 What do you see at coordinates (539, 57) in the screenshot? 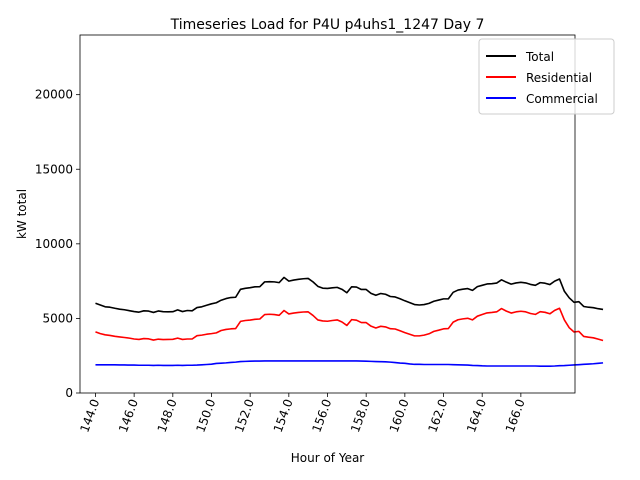
I see `legend-label-total: Total` at bounding box center [539, 57].